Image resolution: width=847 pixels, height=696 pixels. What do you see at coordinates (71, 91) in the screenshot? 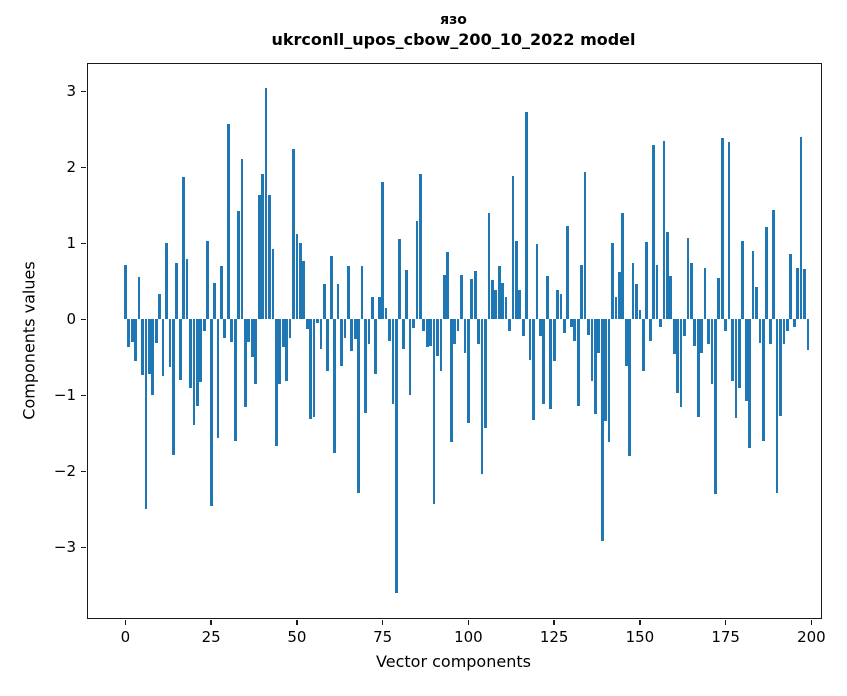
I see `y-tick-label: 3` at bounding box center [71, 91].